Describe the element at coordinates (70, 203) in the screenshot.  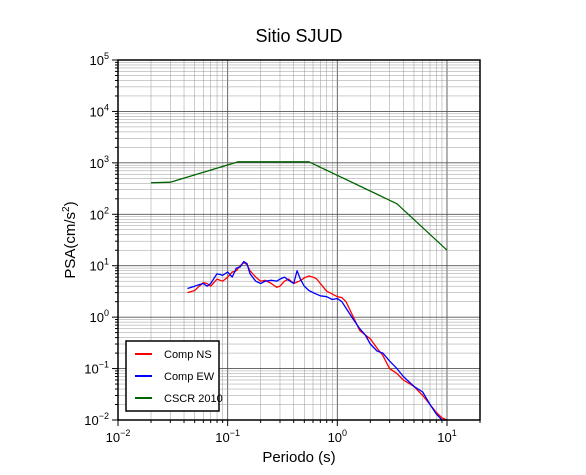
I see `y-axis-label-close: )` at that location.